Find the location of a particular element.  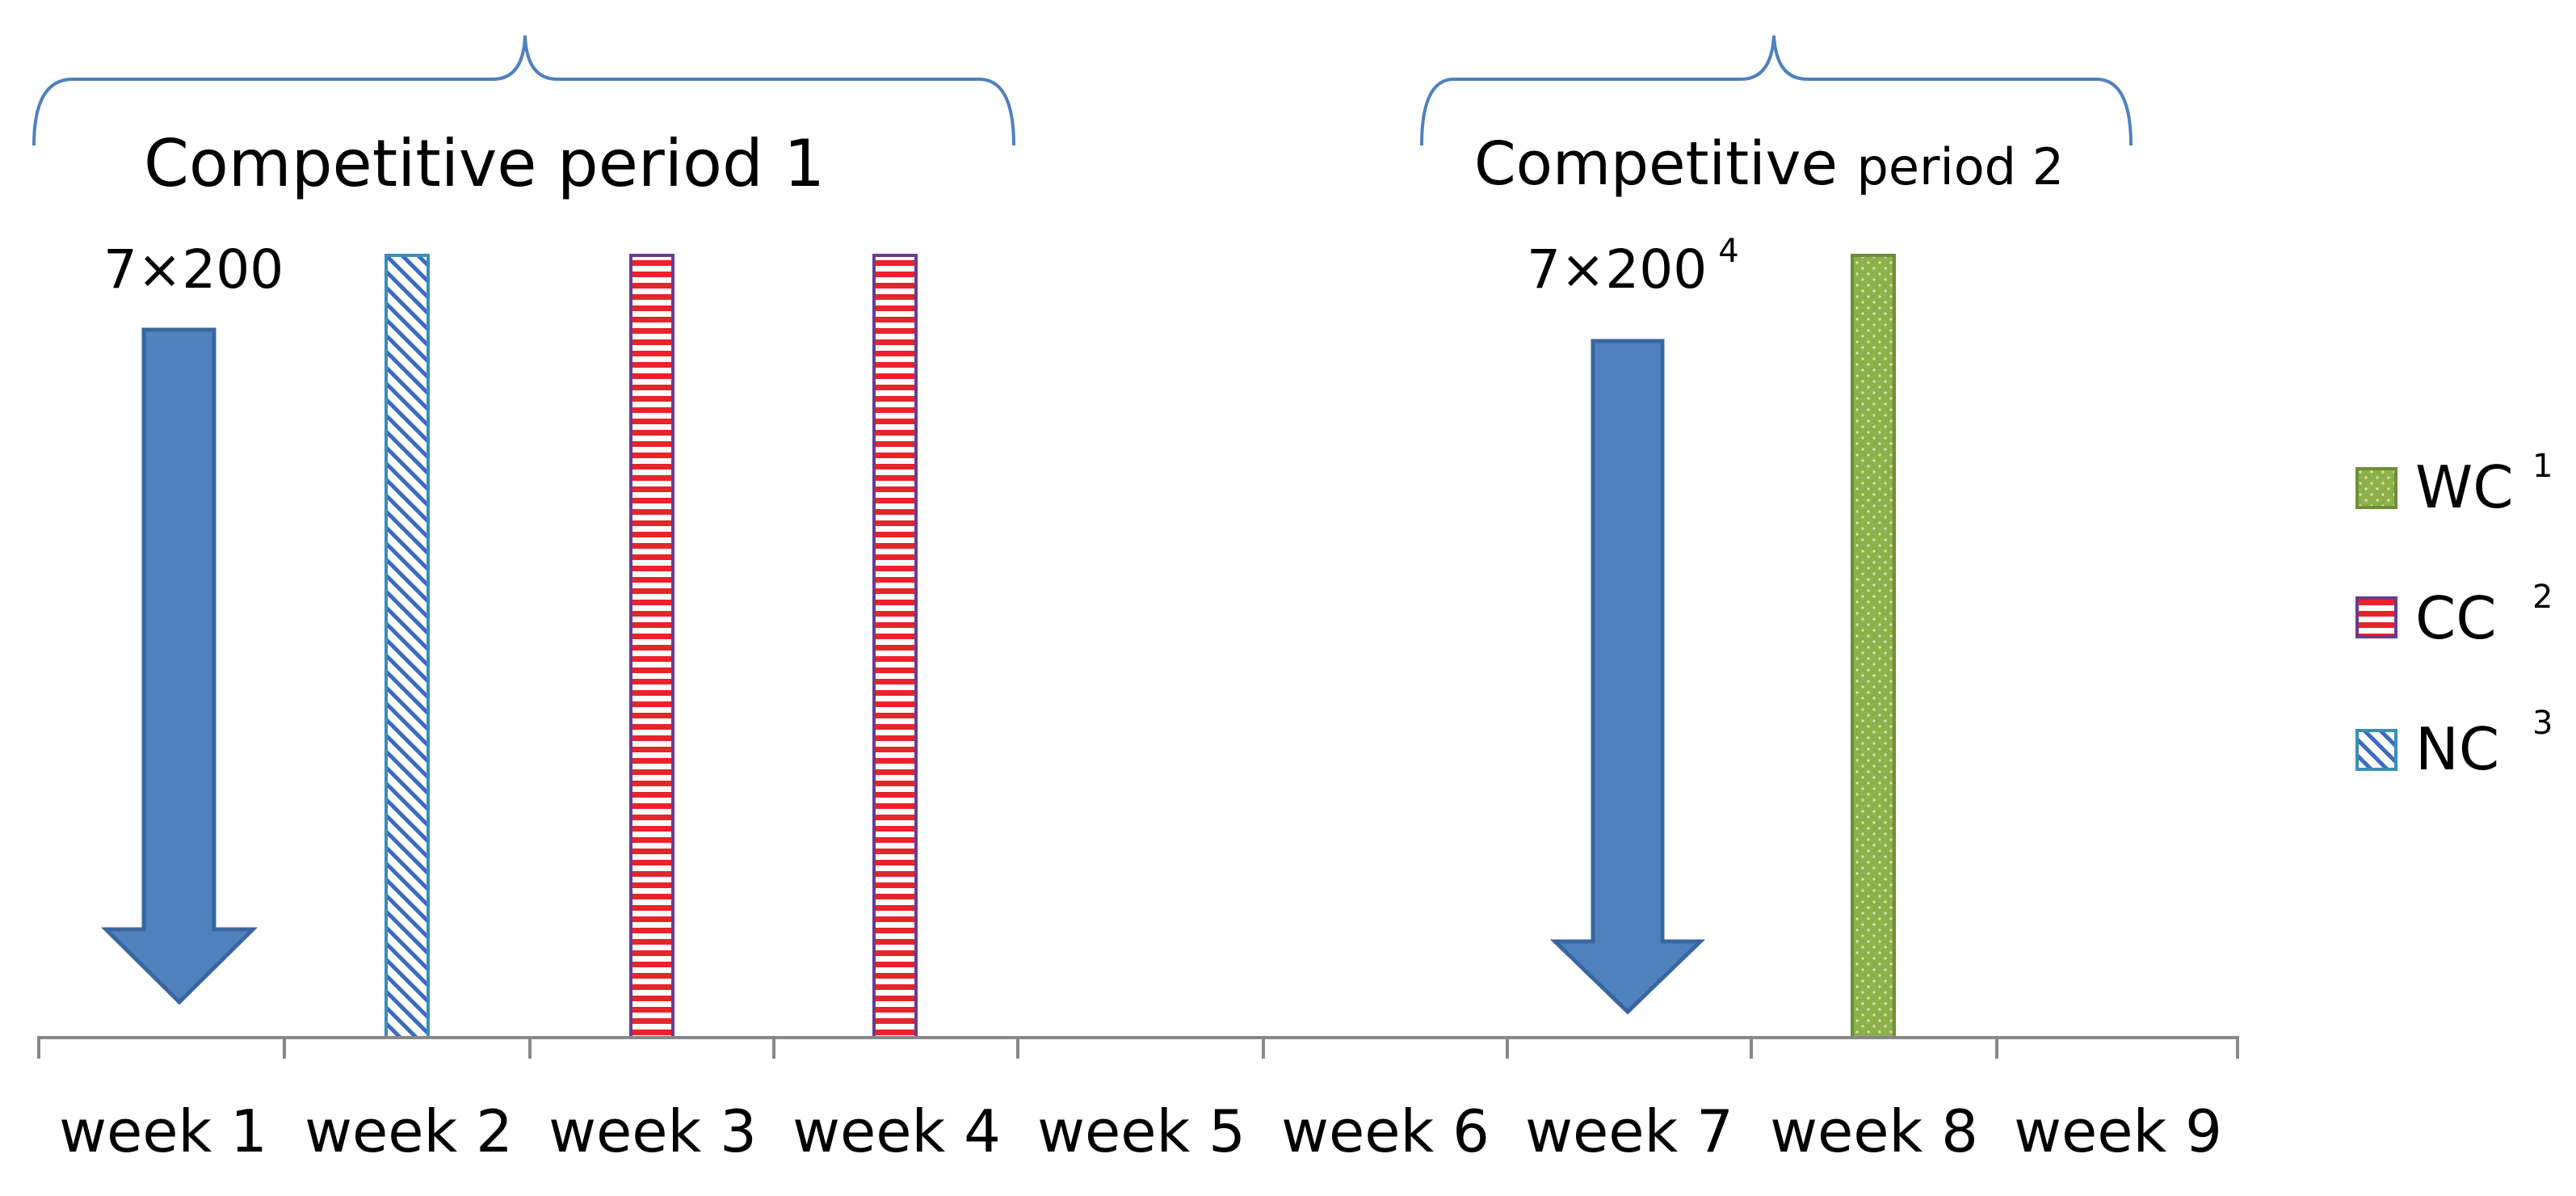

legend-sup-nc: 3 is located at coordinates (2543, 723).